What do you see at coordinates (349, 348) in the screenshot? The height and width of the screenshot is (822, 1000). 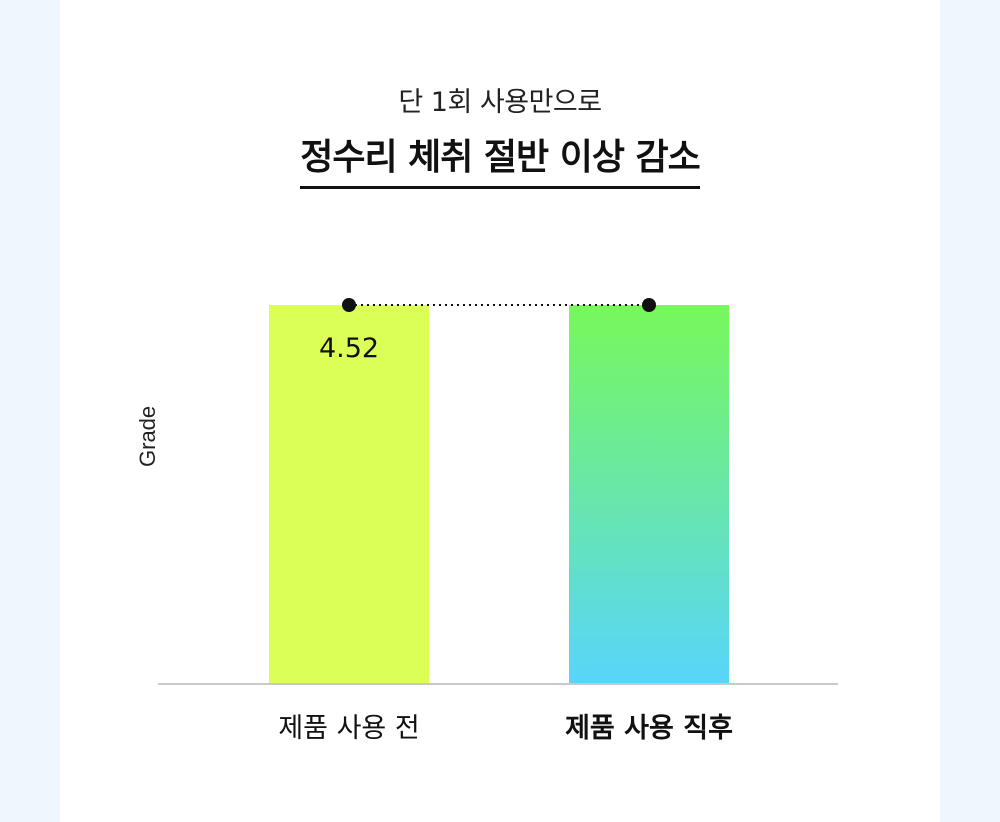 I see `data-label-1: 4.52` at bounding box center [349, 348].